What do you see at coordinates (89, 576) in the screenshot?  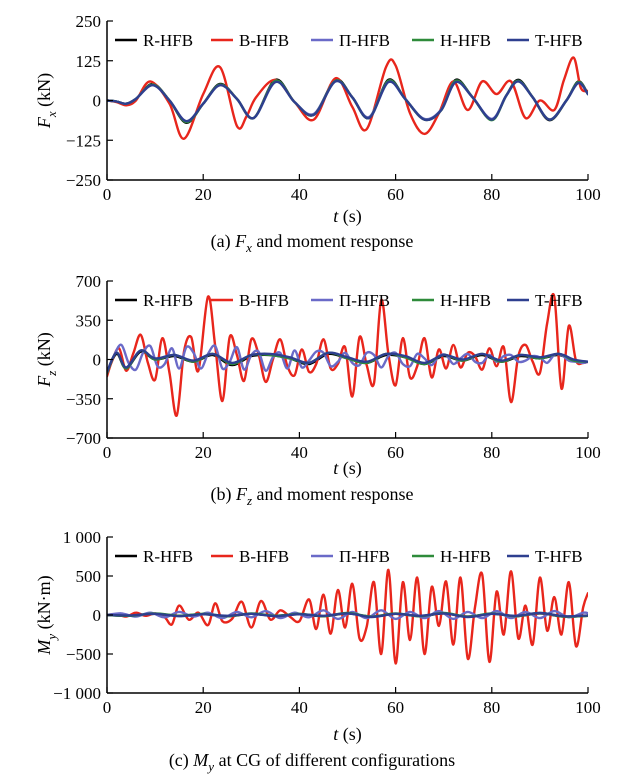 I see `y-tick-label: 500` at bounding box center [89, 576].